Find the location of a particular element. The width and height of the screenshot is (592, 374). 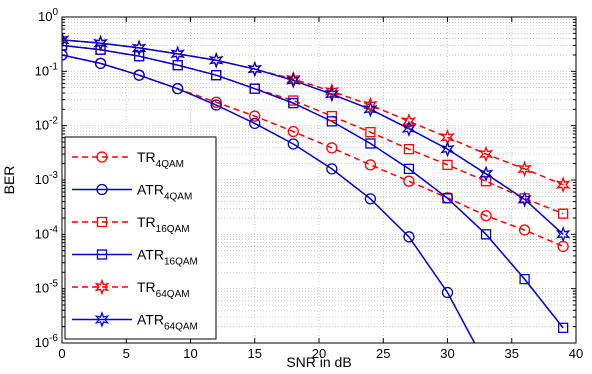

legend-label: ATR16QAM is located at coordinates (167, 257).